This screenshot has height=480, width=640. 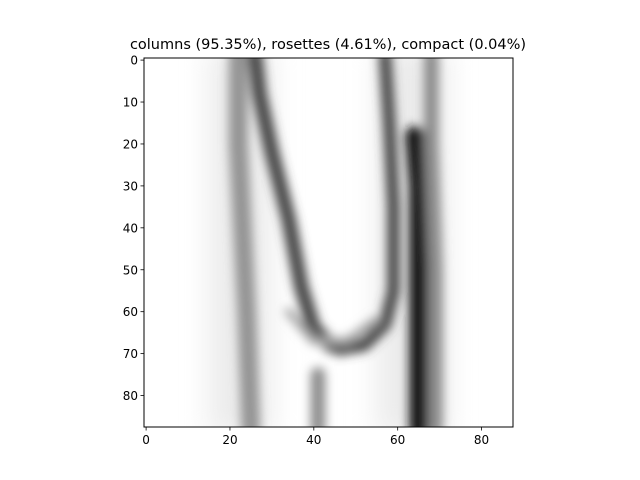 What do you see at coordinates (313, 440) in the screenshot?
I see `x-tick-label: 40` at bounding box center [313, 440].